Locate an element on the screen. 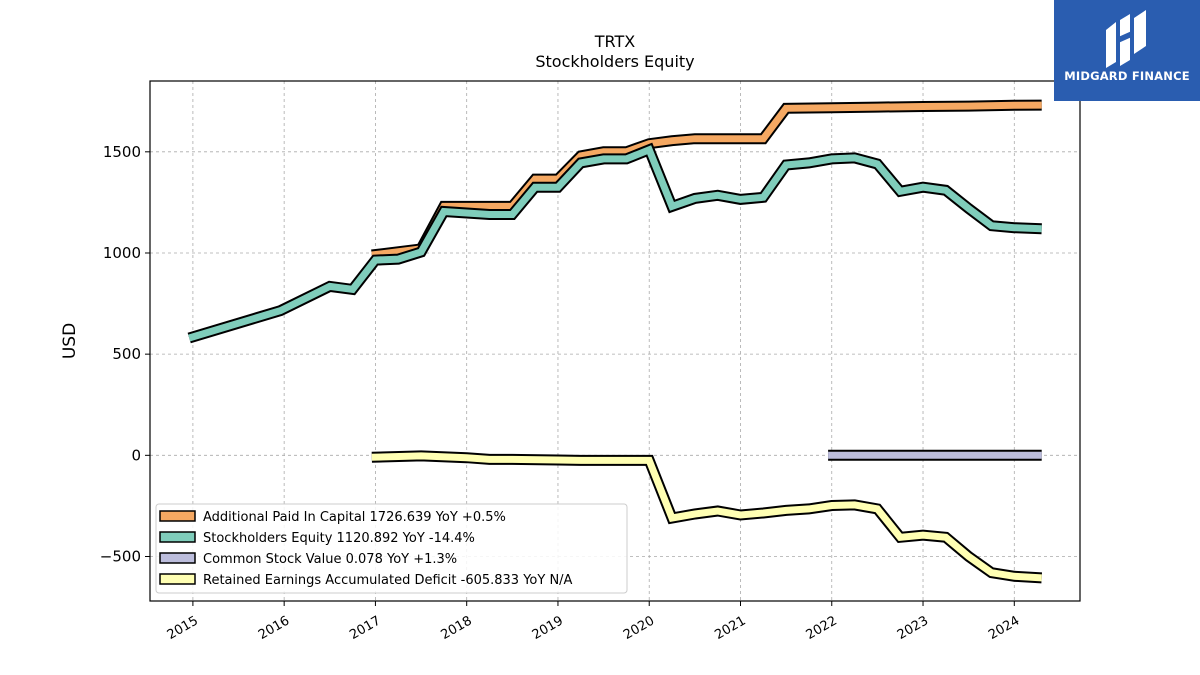  x-axis: 2015 2016 2017 2018 2019 2020 2021 2022 2023 2024 is located at coordinates (593, 622).